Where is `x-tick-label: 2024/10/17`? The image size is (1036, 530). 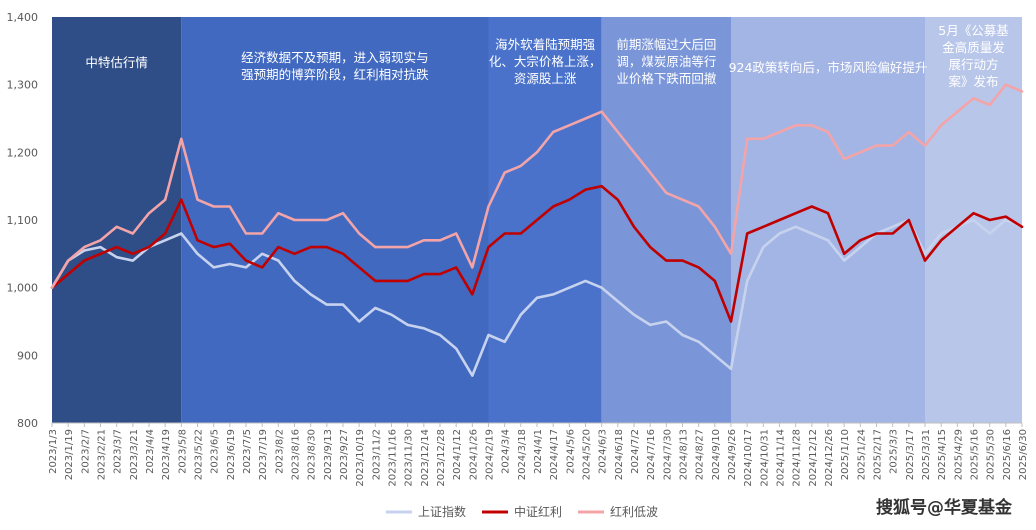 x-tick-label: 2024/10/17 is located at coordinates (748, 458).